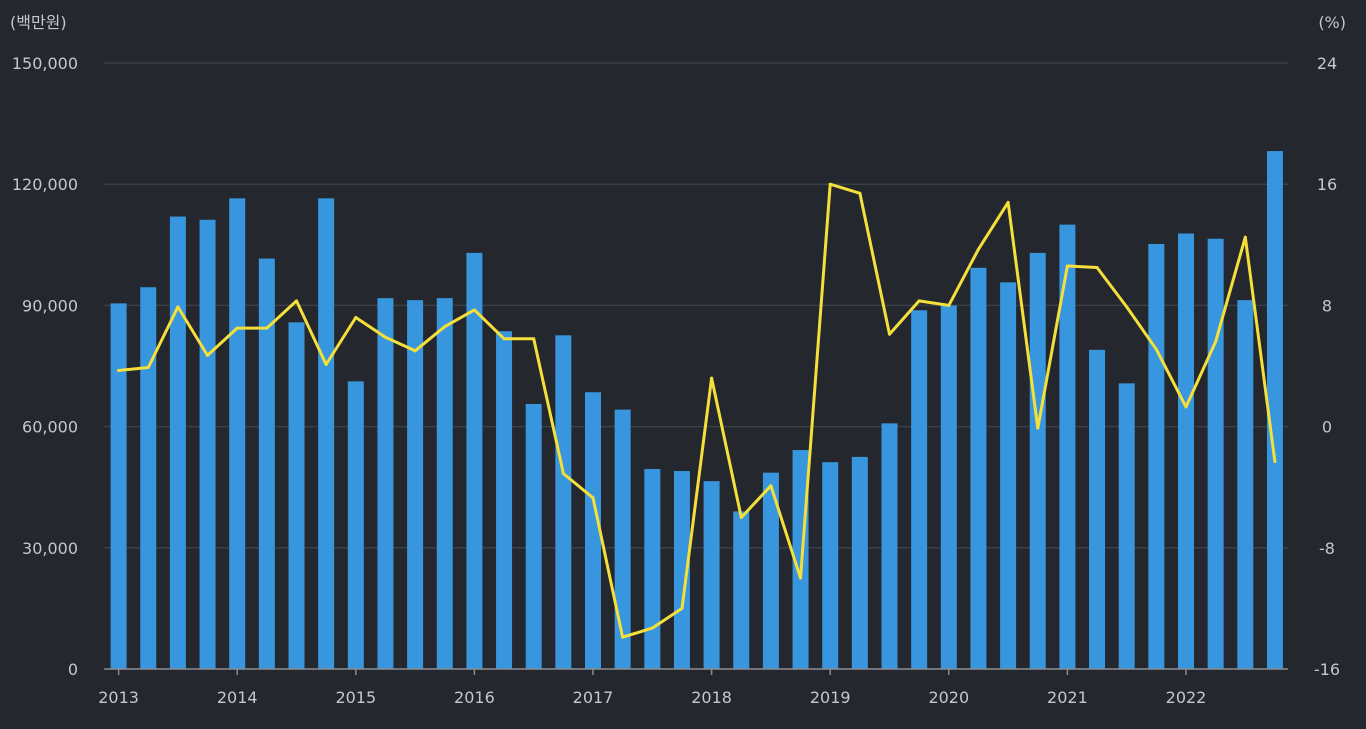  I want to click on right-axis-tick-label: 24, so click(1327, 63).